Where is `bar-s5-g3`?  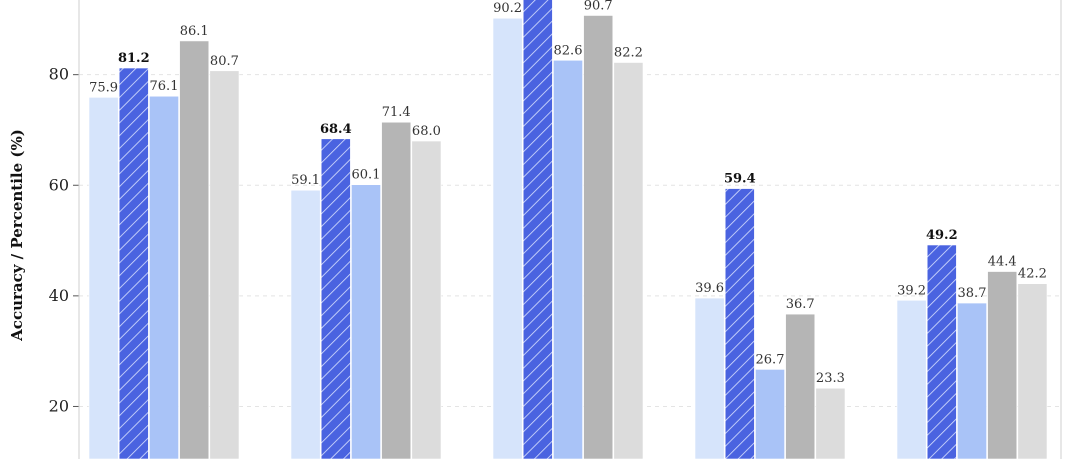
bar-s5-g3 is located at coordinates (628, 260).